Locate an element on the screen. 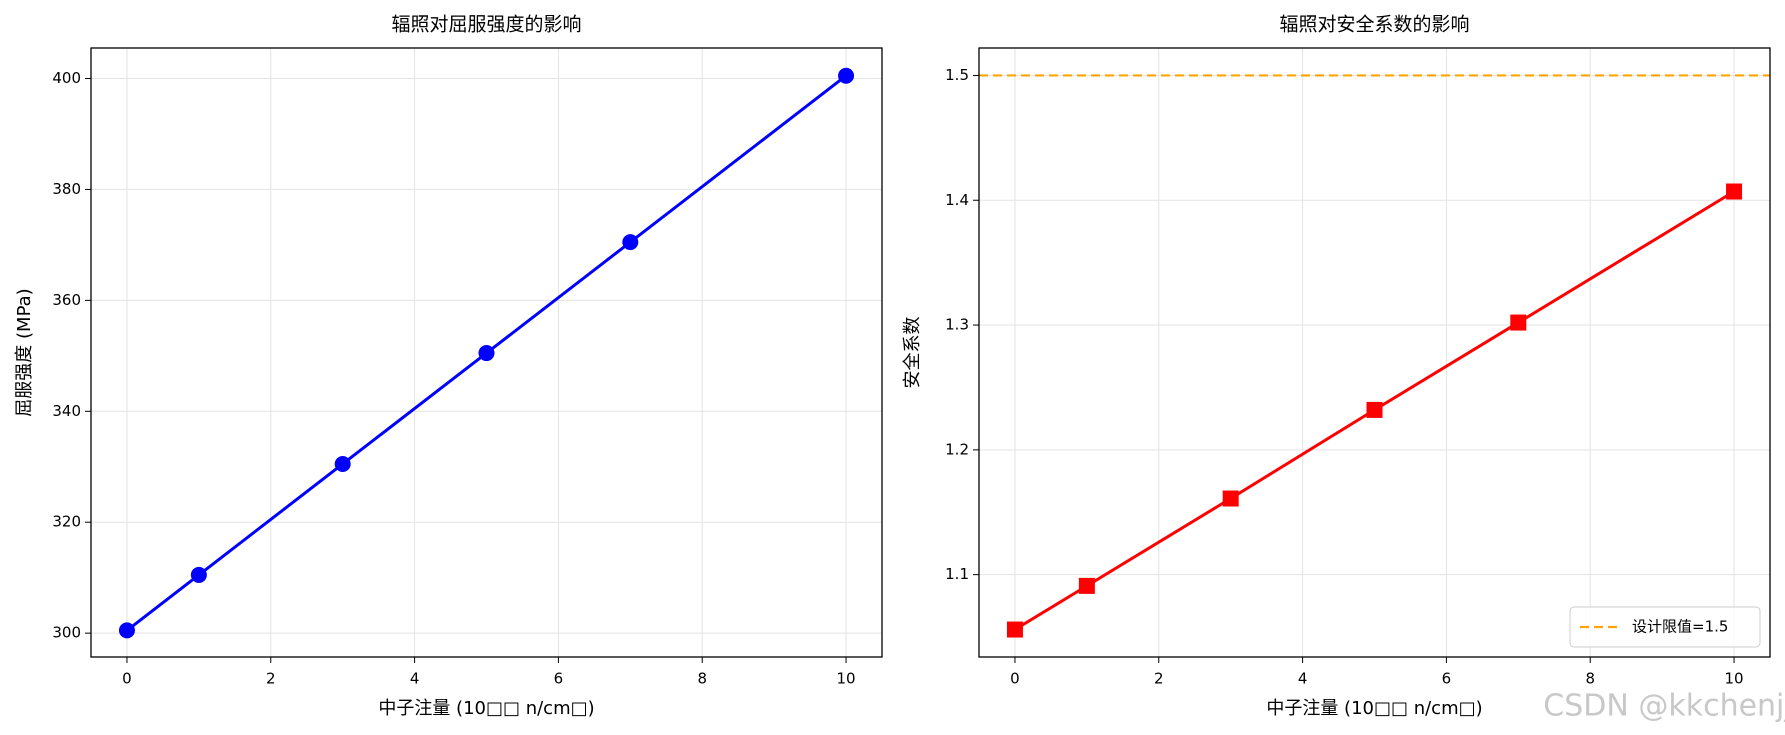 The image size is (1785, 735). y-tick-label: 1.1 is located at coordinates (957, 574).